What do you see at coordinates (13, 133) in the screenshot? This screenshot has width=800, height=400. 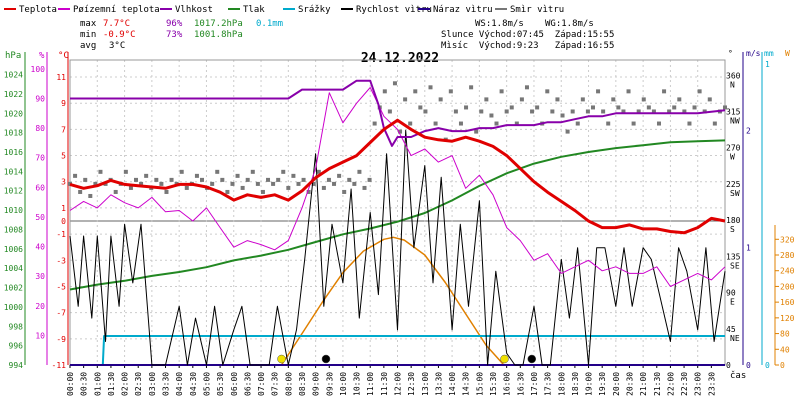 I see `axis-hpa-tick: 1018` at bounding box center [13, 133].